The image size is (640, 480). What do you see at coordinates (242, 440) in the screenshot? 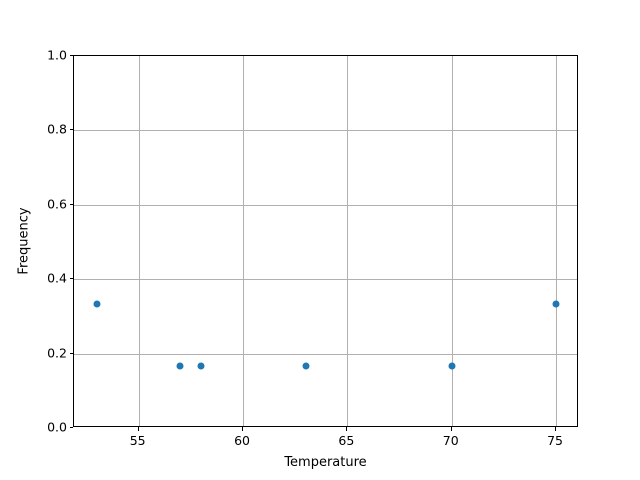
I see `x-tick-label: 60` at bounding box center [242, 440].